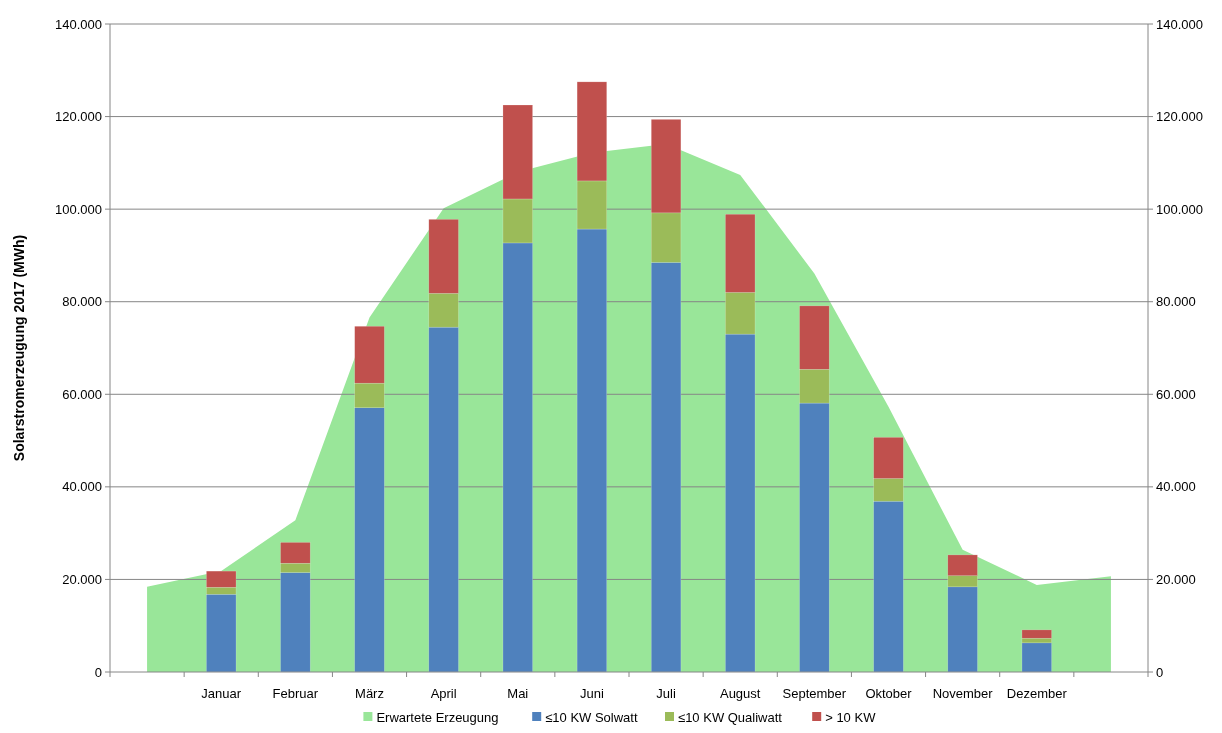  What do you see at coordinates (221, 693) in the screenshot?
I see `x-tick-label: Januar` at bounding box center [221, 693].